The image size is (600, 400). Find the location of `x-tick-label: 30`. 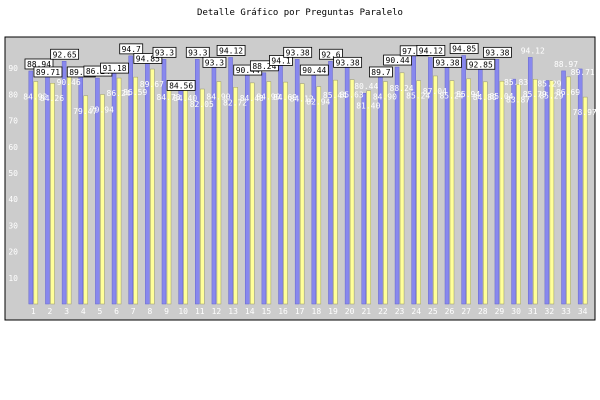

x-tick-label: 30 is located at coordinates (516, 311).